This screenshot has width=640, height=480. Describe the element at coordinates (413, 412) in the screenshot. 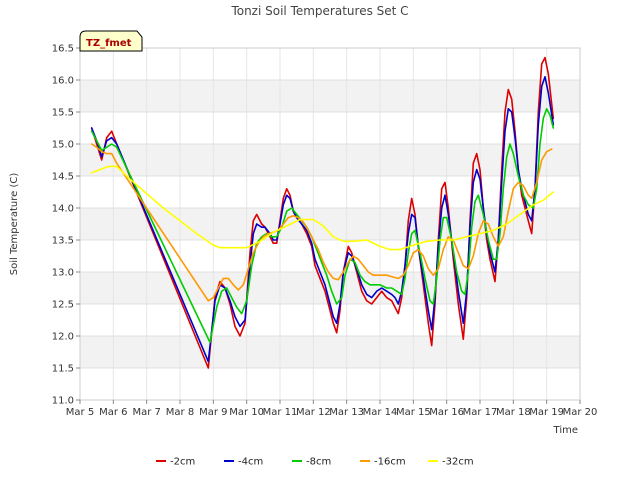

I see `x-tick-label: Mar 15` at that location.